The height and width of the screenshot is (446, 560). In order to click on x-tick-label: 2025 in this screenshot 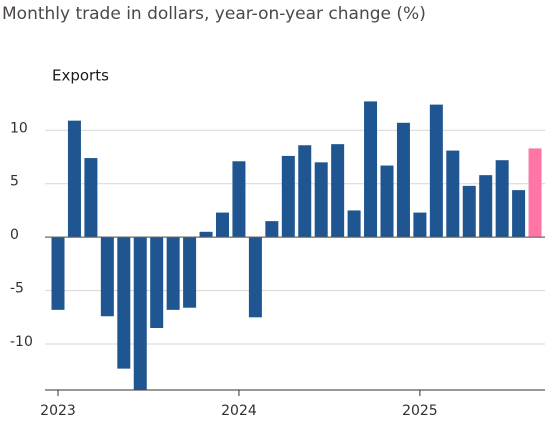, I will do `click(420, 411)`.